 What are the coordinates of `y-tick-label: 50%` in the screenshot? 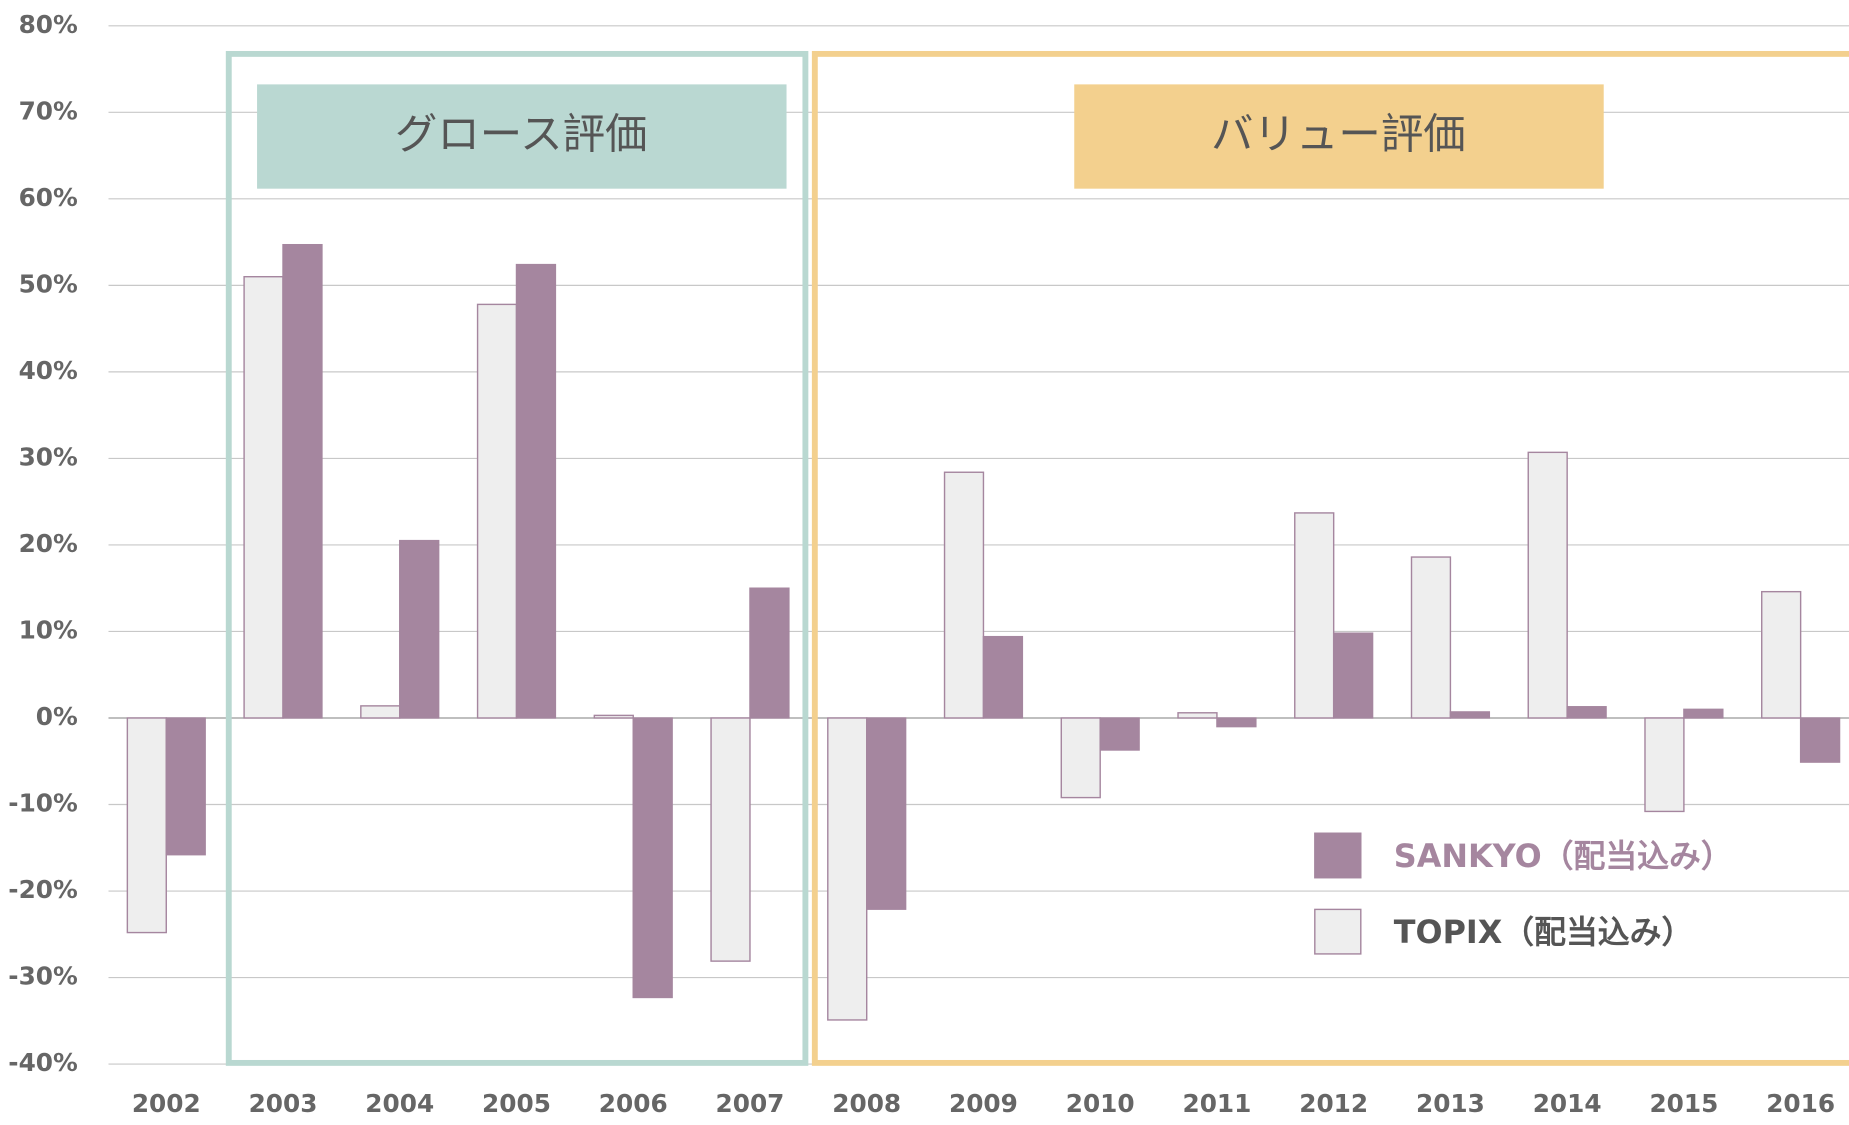 It's located at (48, 283).